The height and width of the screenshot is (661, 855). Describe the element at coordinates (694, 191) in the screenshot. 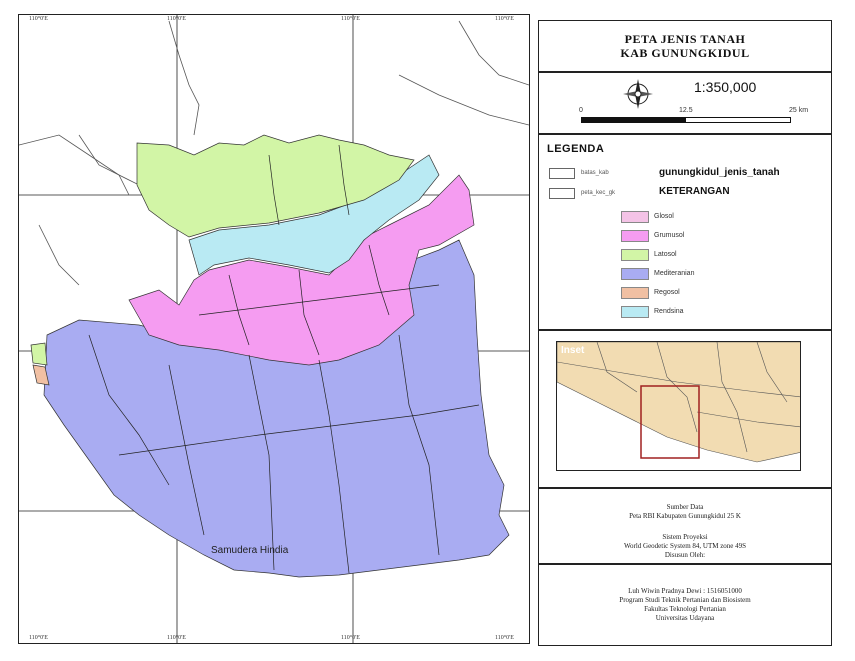

I see `legend-keterangan: KETERANGAN` at that location.